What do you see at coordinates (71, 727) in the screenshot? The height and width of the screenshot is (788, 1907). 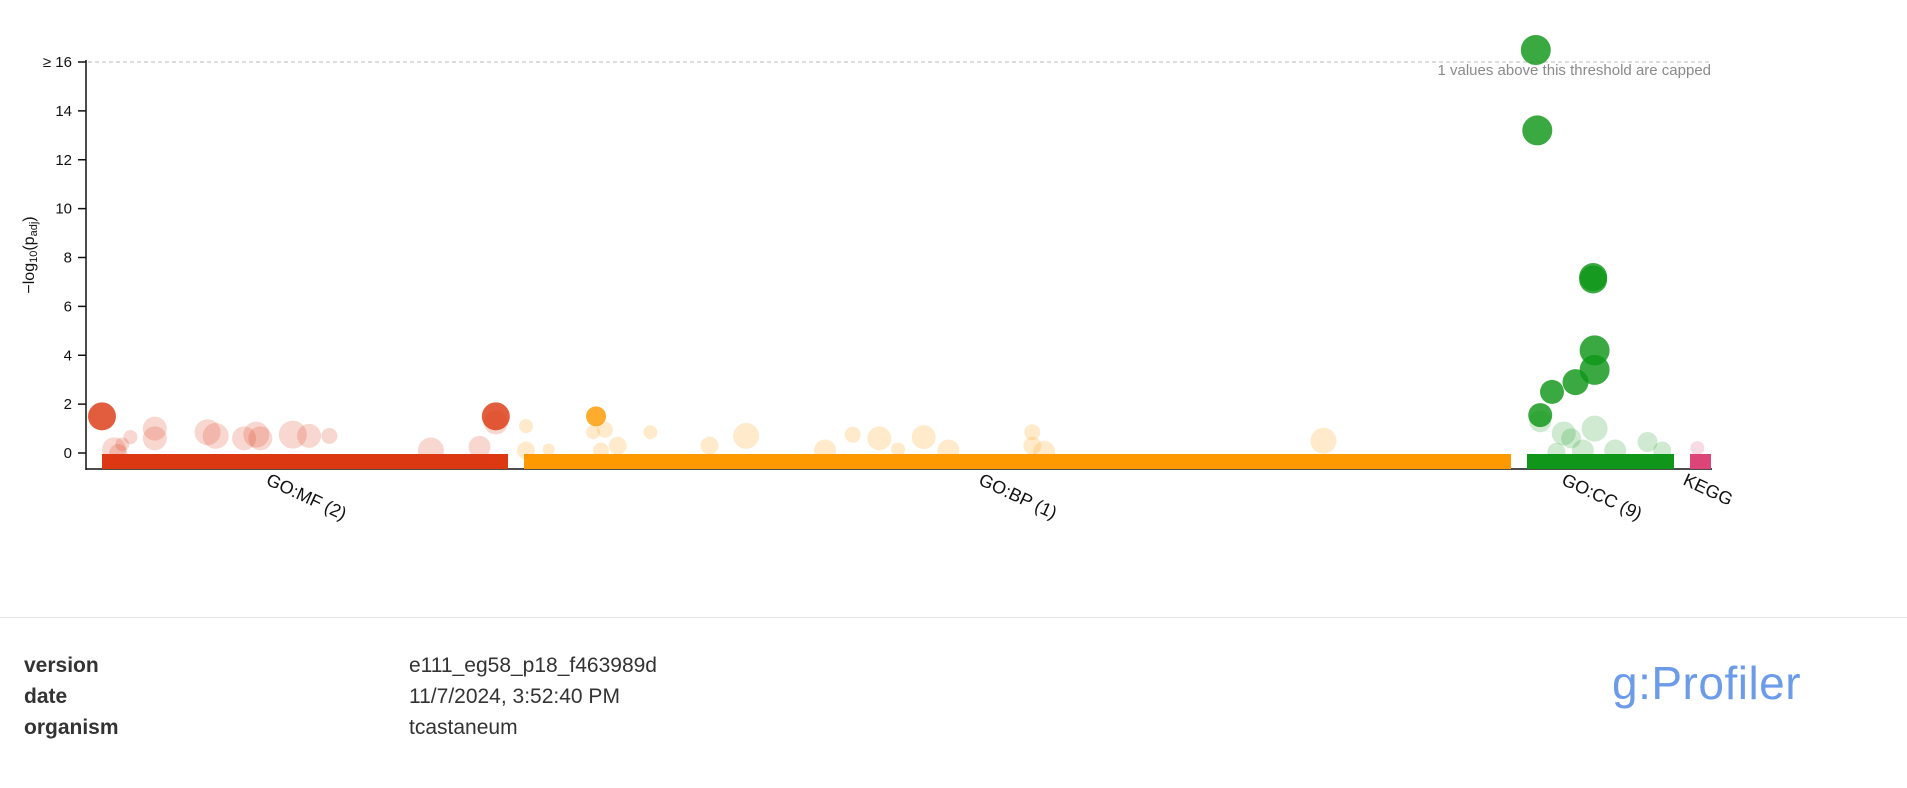 I see `metadata-key: organism` at bounding box center [71, 727].